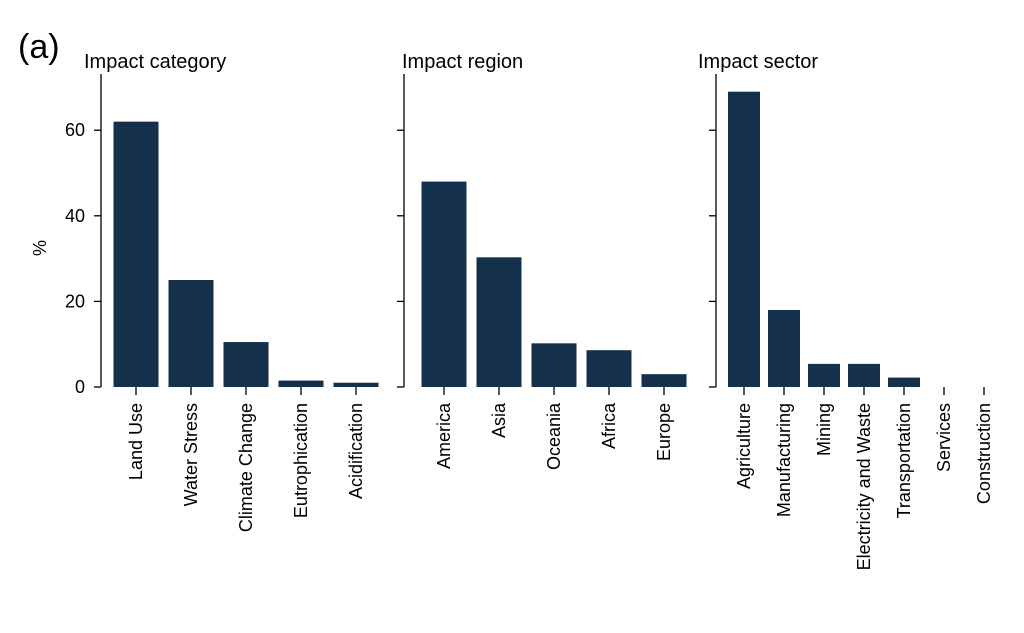 The width and height of the screenshot is (1024, 633). I want to click on bar-asia, so click(499, 322).